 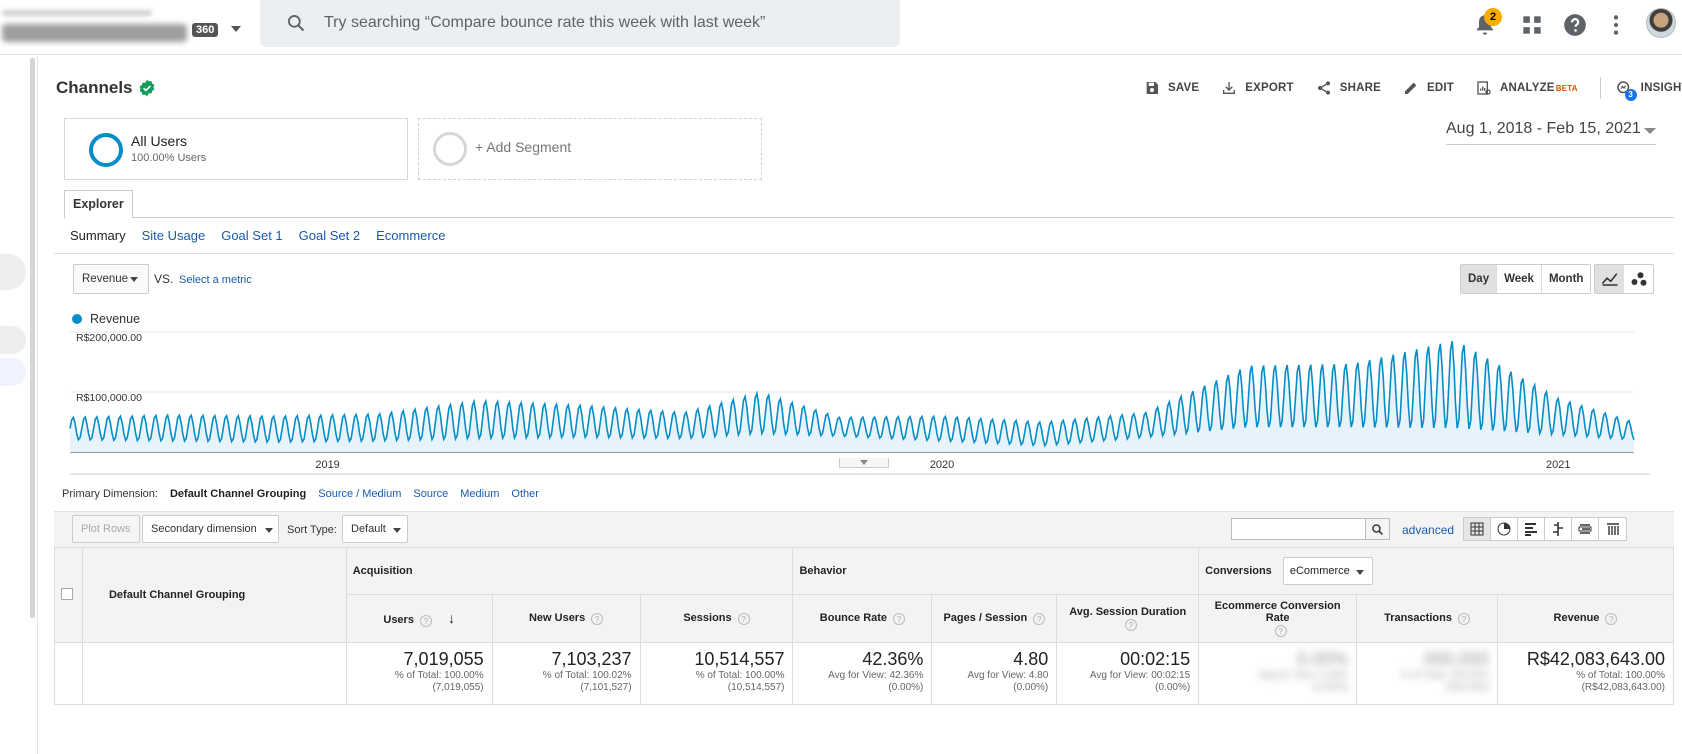 I want to click on dimension-source-medium: Source / Medium, so click(x=360, y=494).